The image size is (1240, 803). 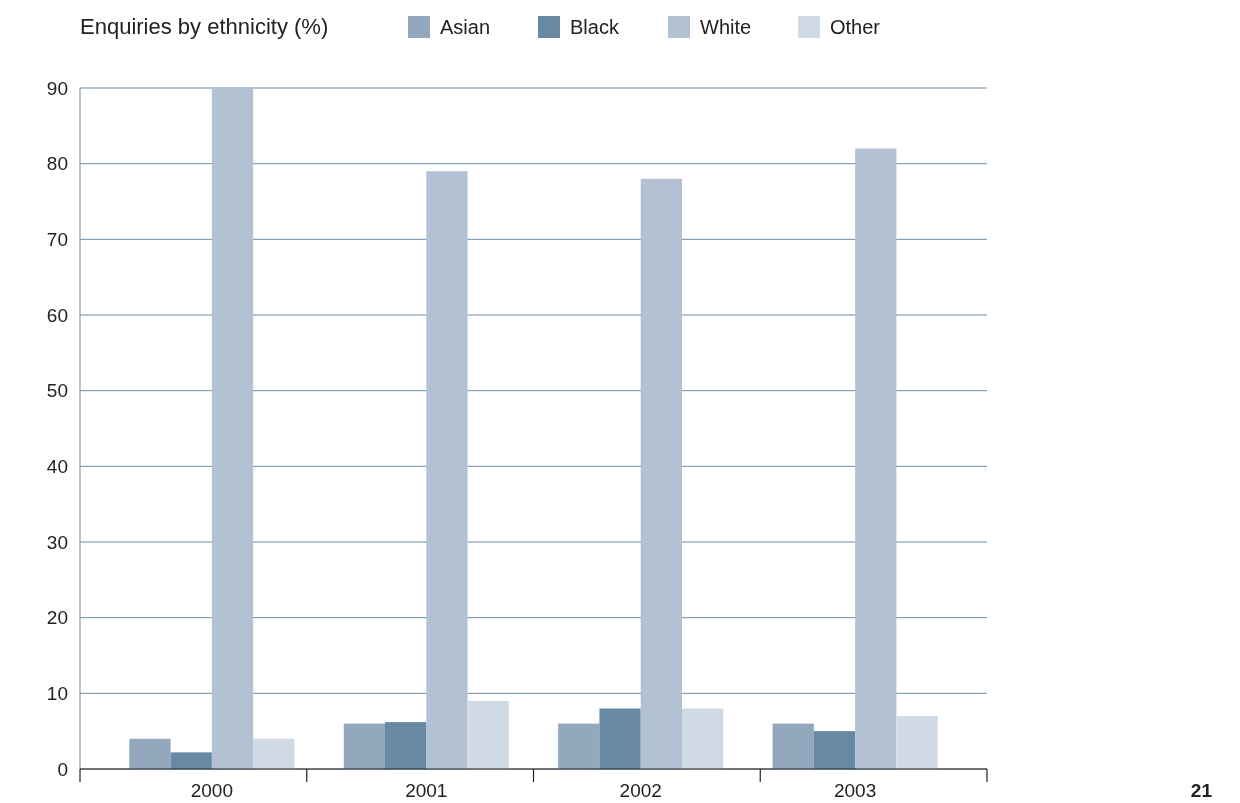 I want to click on legend-label: Other, so click(x=855, y=27).